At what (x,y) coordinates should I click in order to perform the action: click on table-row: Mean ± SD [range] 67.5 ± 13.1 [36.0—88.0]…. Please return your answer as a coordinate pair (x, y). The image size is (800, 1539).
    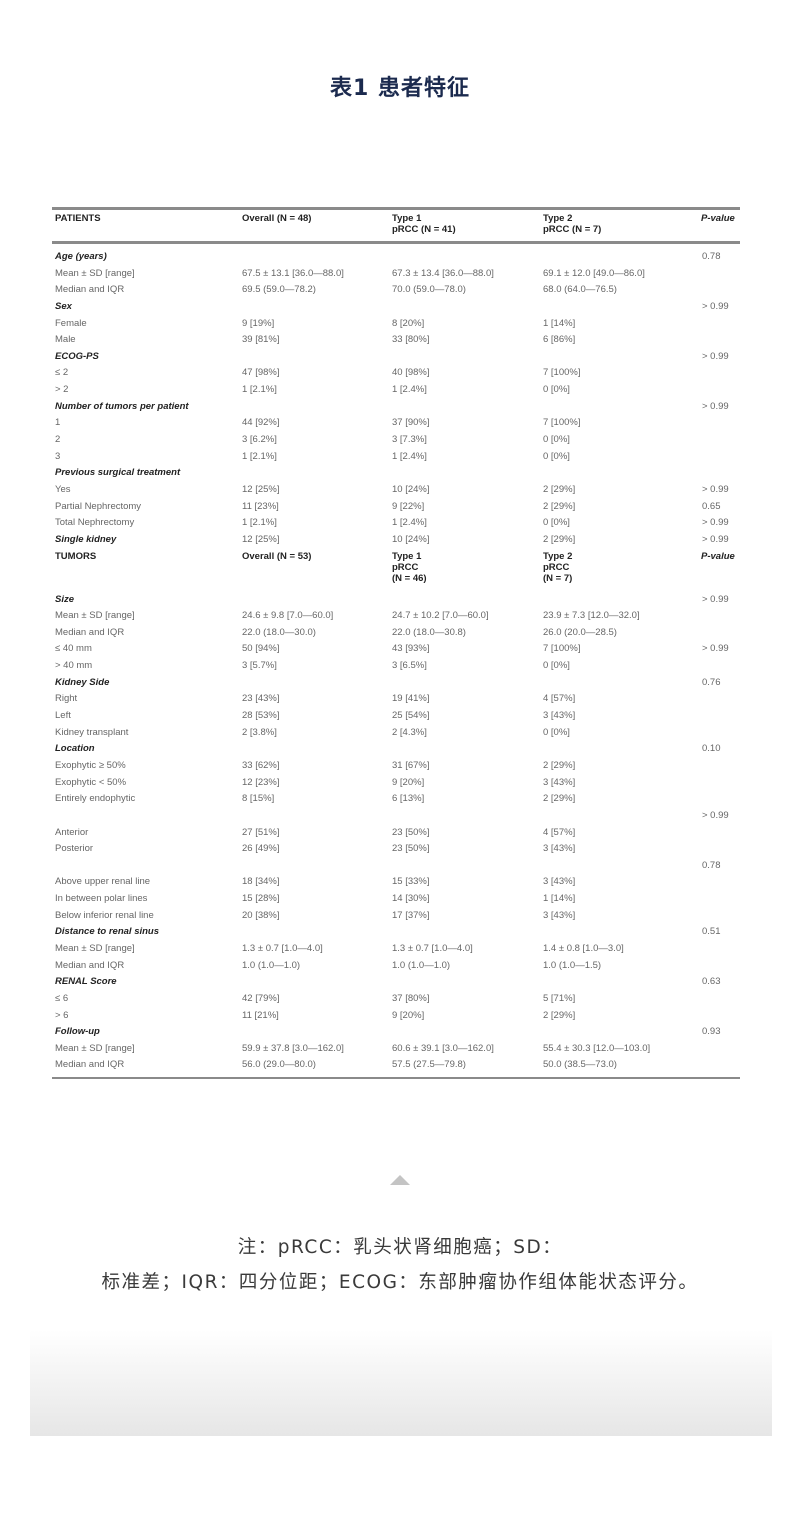
    Looking at the image, I should click on (396, 274).